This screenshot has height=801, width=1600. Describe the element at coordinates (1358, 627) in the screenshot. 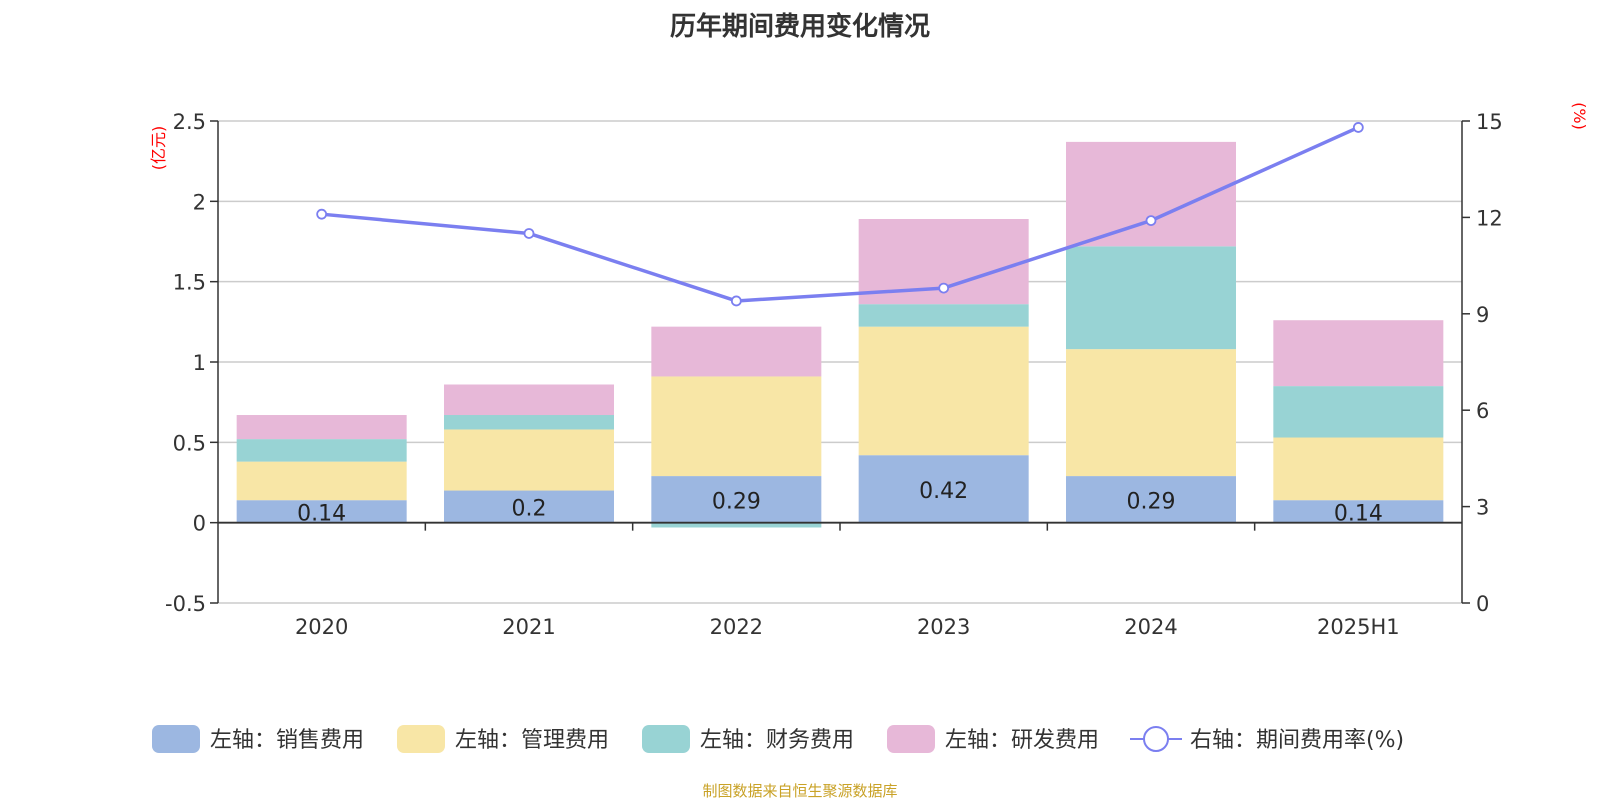

I see `category-label: 2025H1` at that location.